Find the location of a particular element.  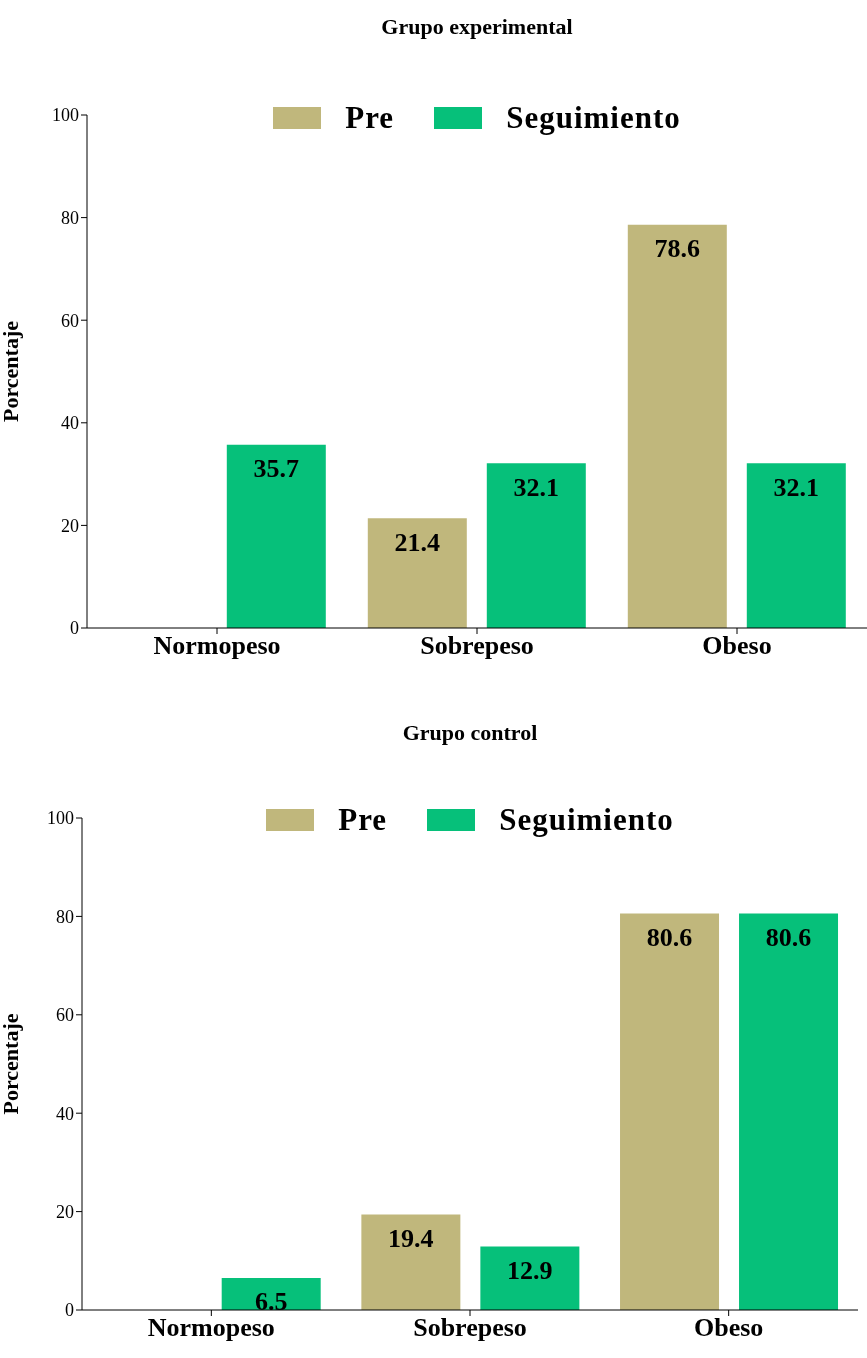

data-label: 19.4 is located at coordinates (411, 1239).